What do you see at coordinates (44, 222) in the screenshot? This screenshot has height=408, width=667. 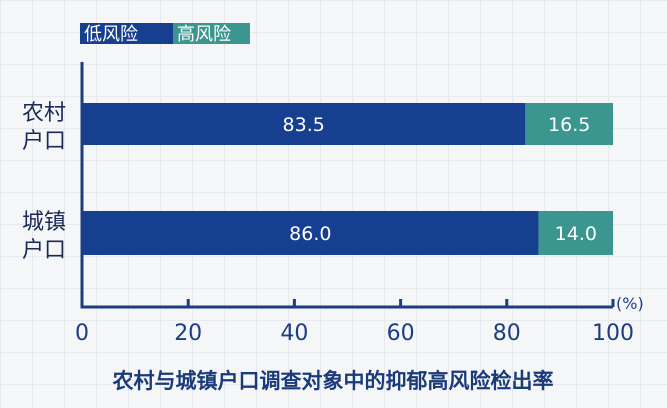 I see `category-label-1-0: 城镇` at bounding box center [44, 222].